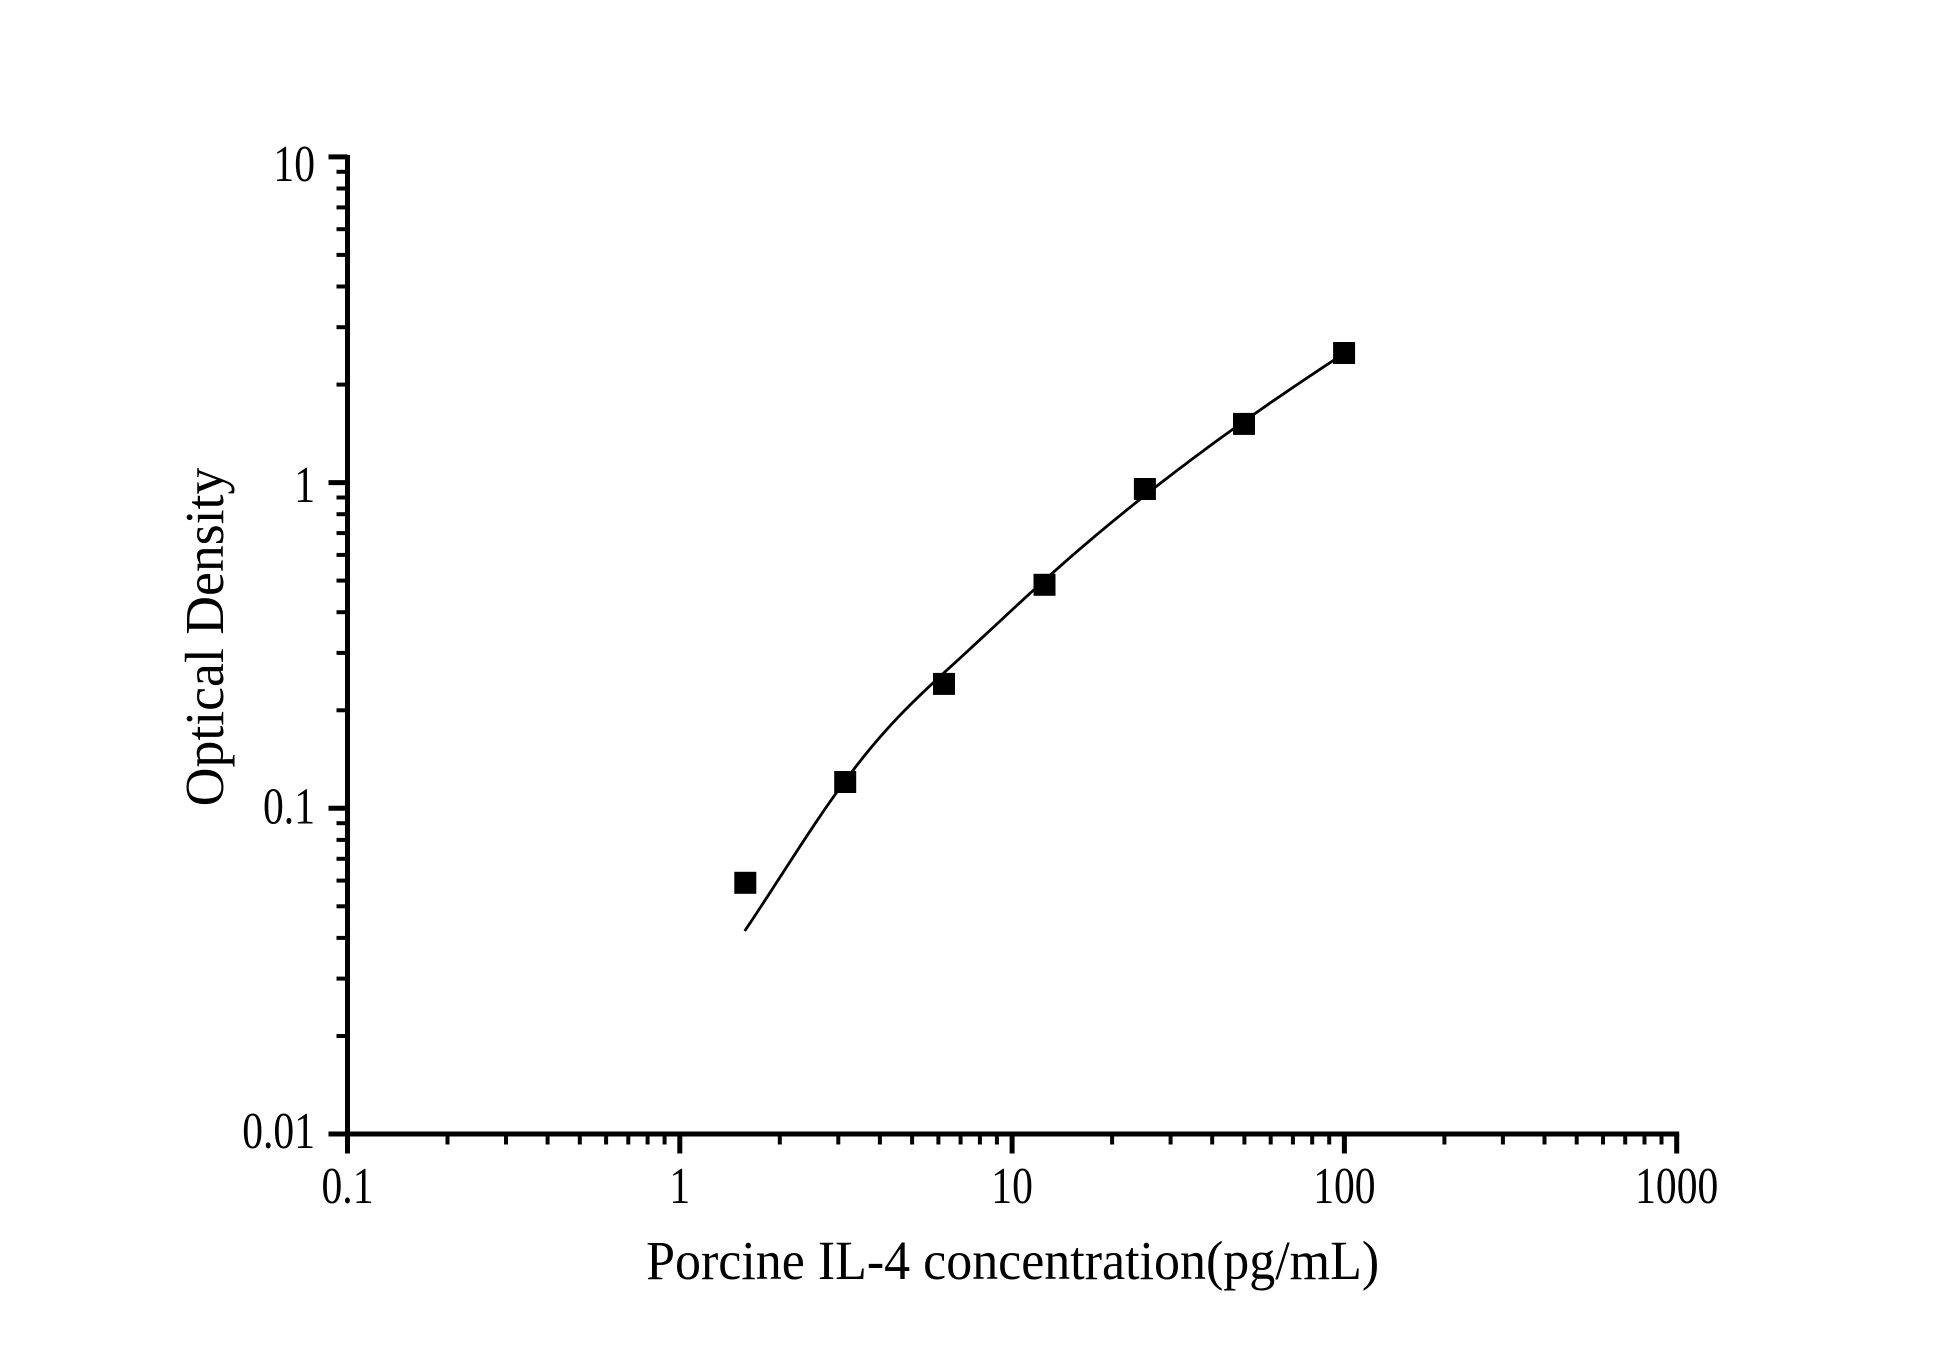  What do you see at coordinates (1344, 1186) in the screenshot?
I see `svg-text: 100` at bounding box center [1344, 1186].